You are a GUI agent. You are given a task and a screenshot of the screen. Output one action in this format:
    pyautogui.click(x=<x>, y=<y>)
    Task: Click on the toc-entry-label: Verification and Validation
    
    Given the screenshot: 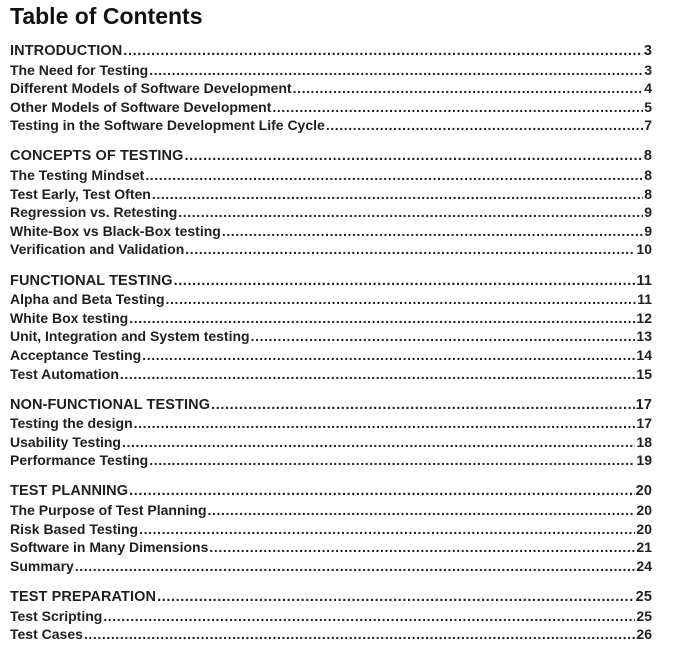 What is the action you would take?
    pyautogui.click(x=97, y=249)
    